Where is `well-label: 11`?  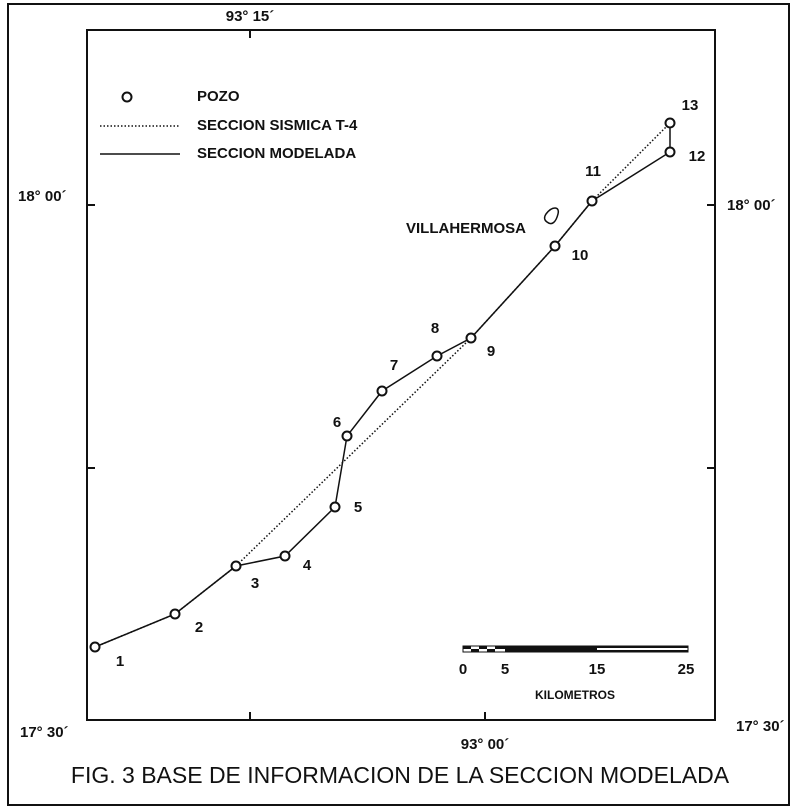 well-label: 11 is located at coordinates (593, 171).